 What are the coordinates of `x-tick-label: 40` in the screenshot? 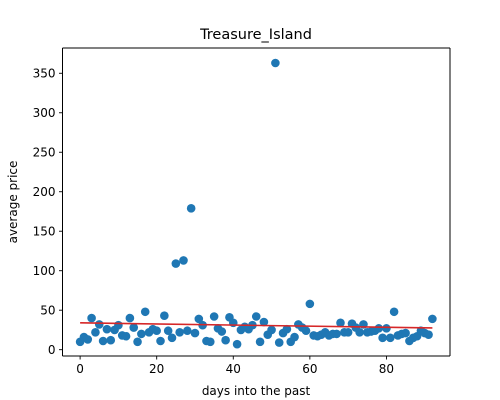 It's located at (233, 369).